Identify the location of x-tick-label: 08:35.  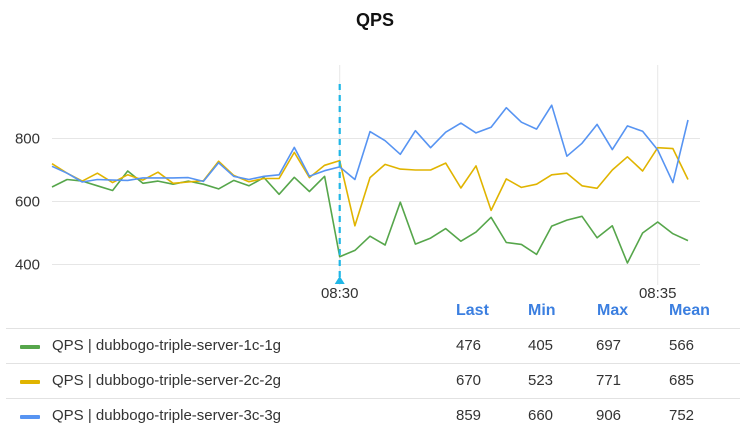
(658, 292).